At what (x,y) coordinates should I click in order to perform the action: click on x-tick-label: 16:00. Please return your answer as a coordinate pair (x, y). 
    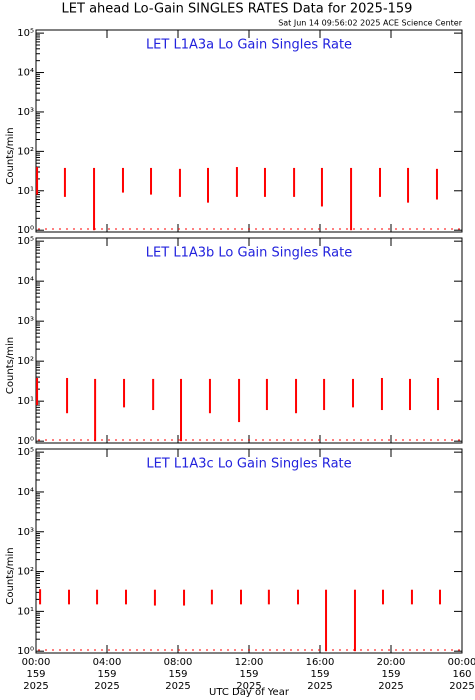
    Looking at the image, I should click on (320, 662).